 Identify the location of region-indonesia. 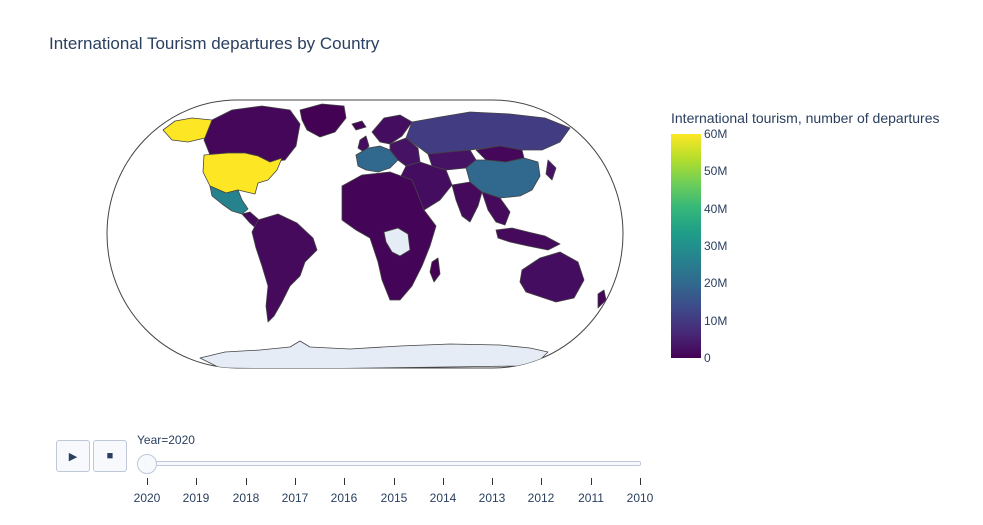
(528, 239).